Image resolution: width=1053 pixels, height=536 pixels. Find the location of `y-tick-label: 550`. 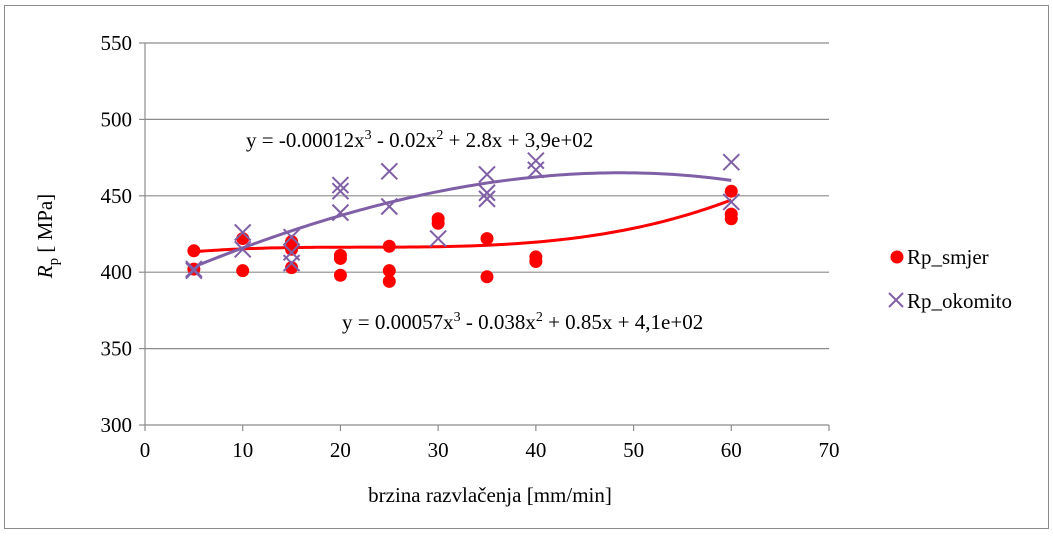

y-tick-label: 550 is located at coordinates (117, 43).